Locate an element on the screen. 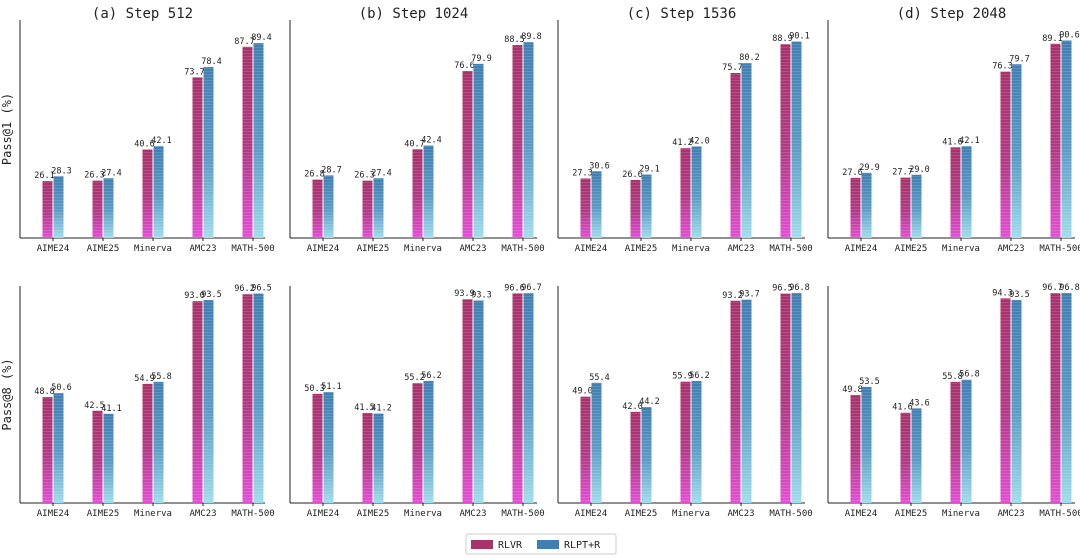 This screenshot has width=1080, height=558. data-label: 96.6 is located at coordinates (514, 288).